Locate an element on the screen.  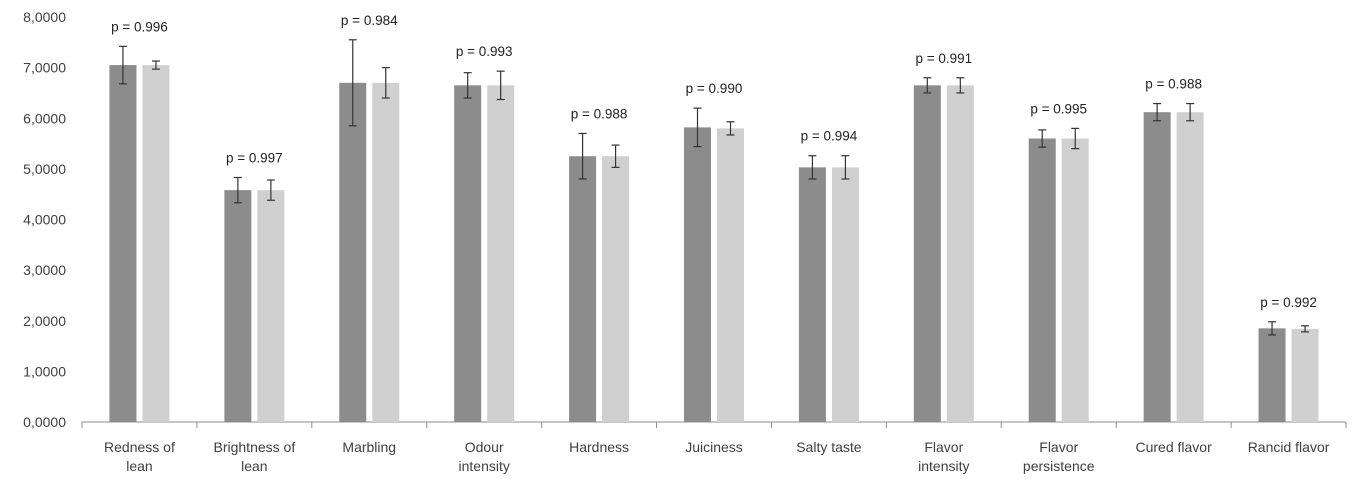
p-value-label: p = 0.995 is located at coordinates (1058, 108).